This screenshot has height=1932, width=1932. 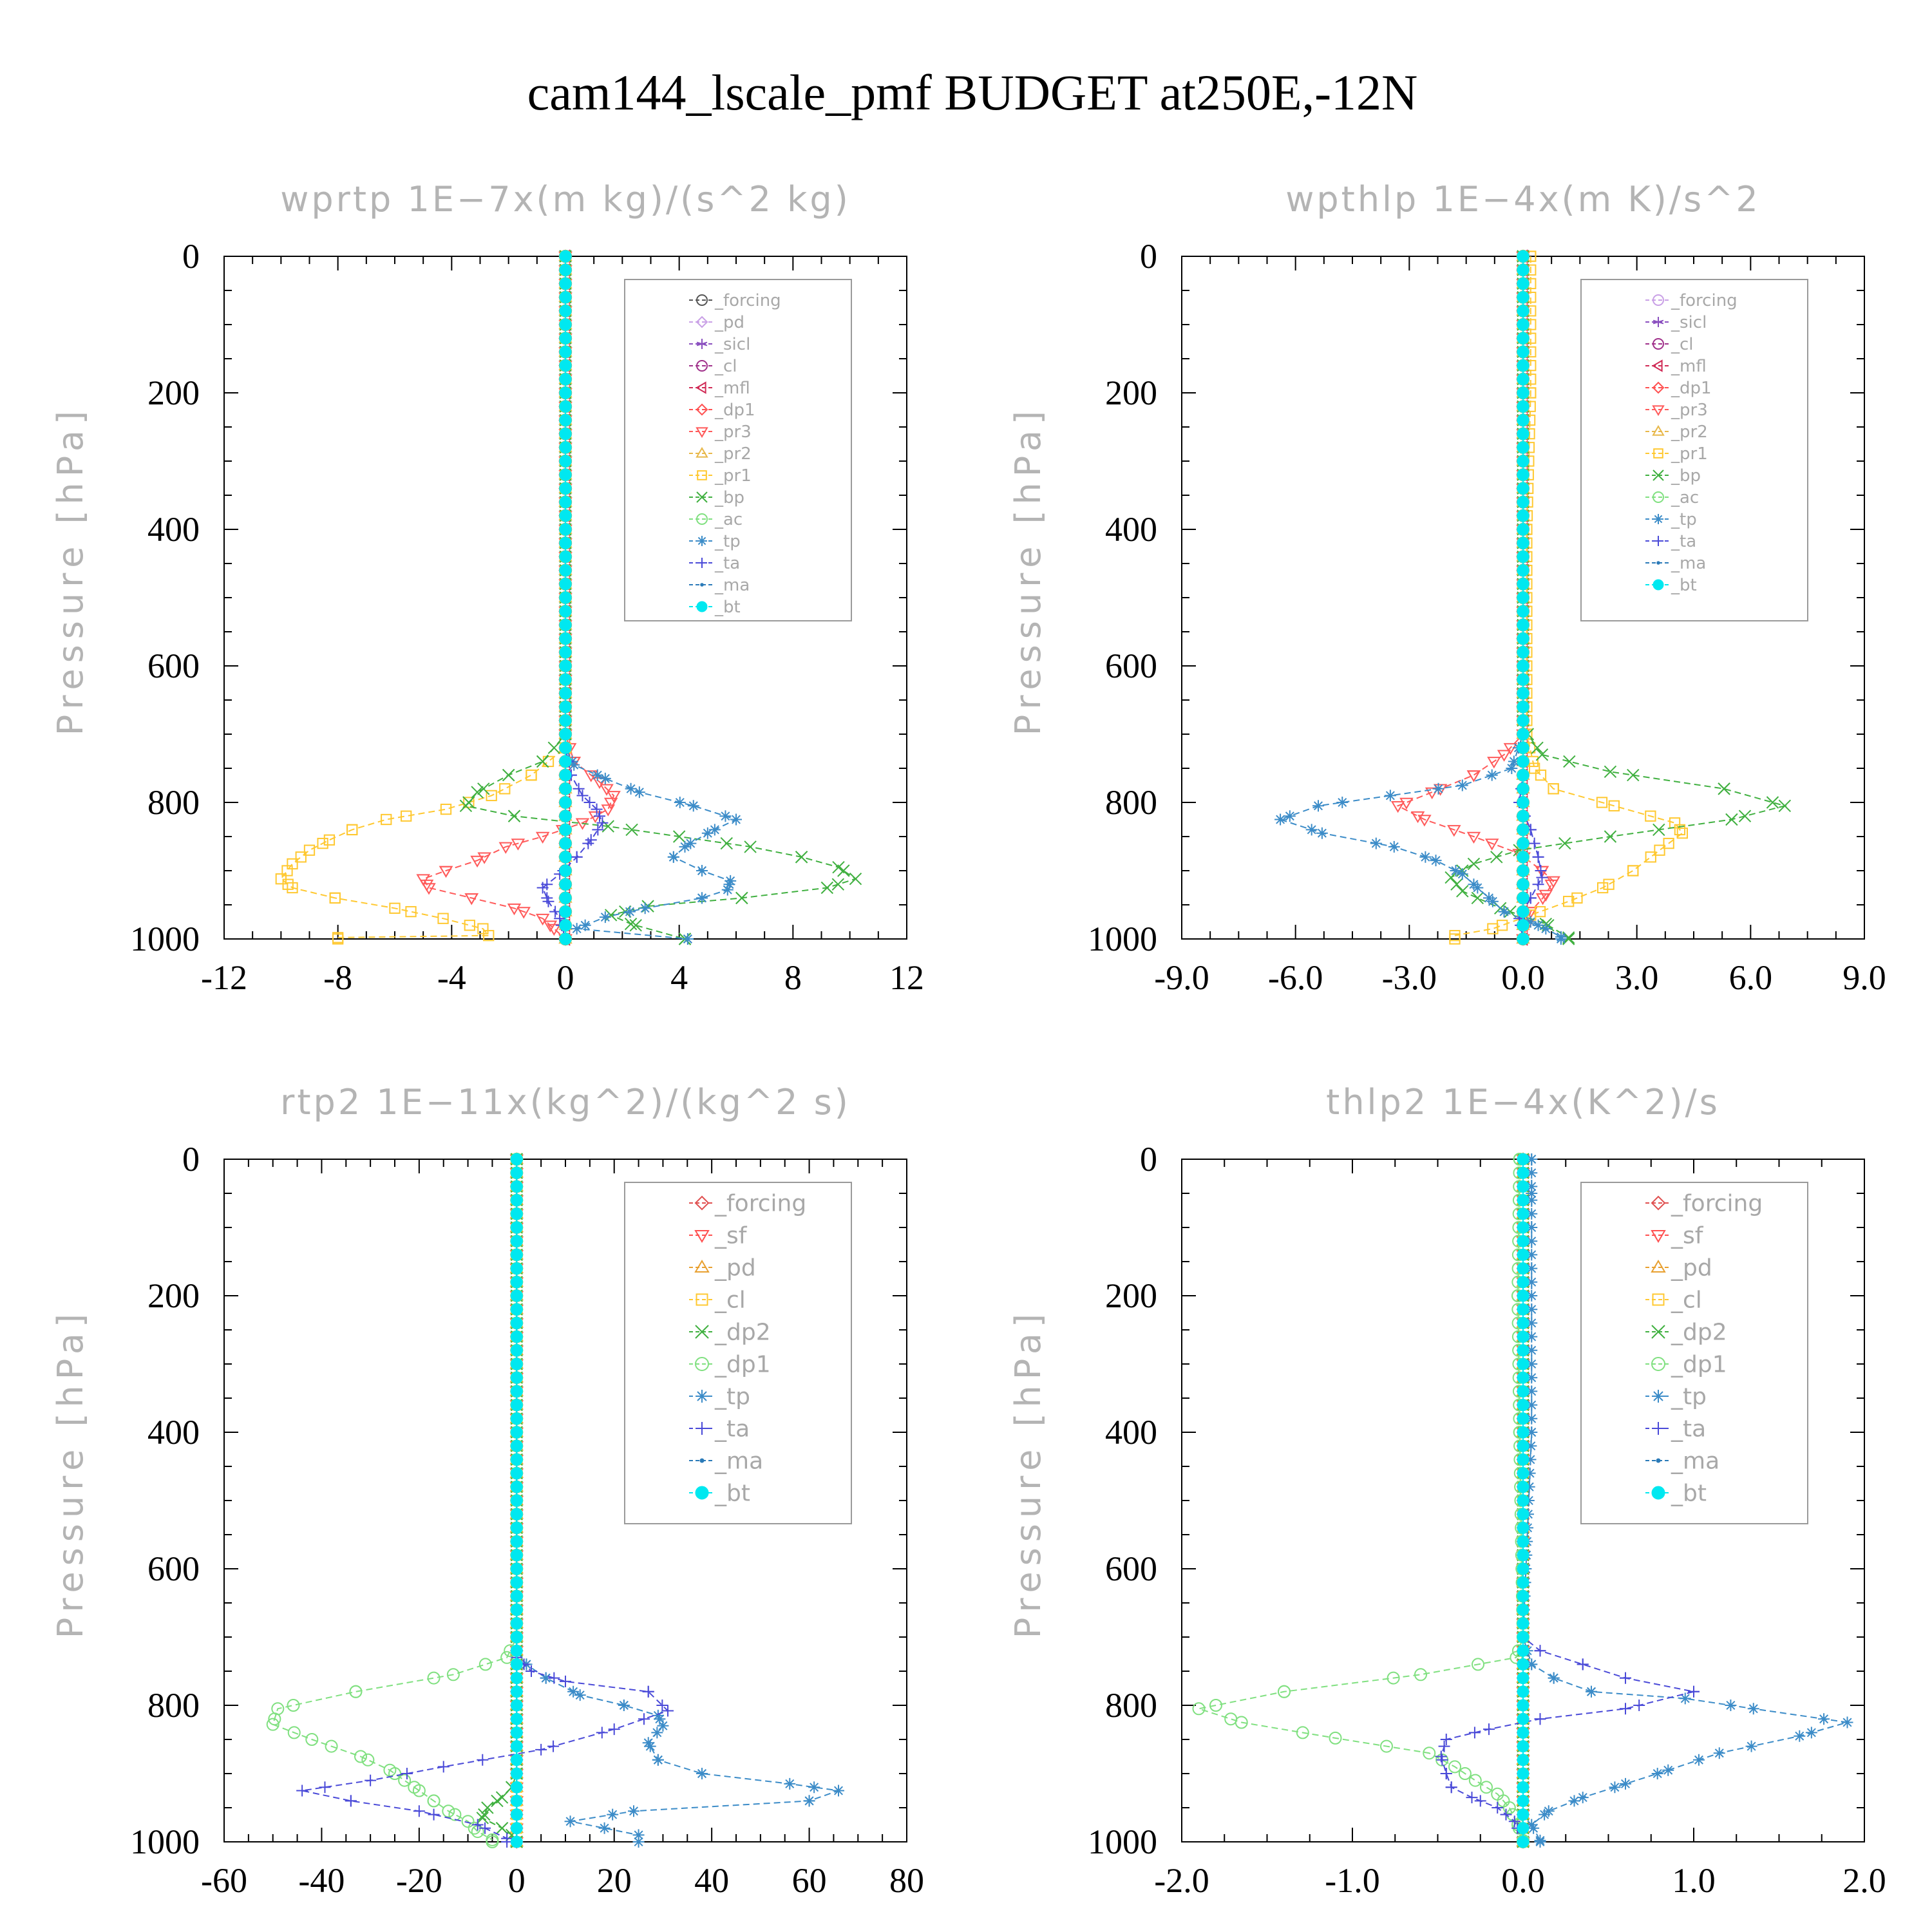 I want to click on y-tick-label: 800, so click(x=174, y=803).